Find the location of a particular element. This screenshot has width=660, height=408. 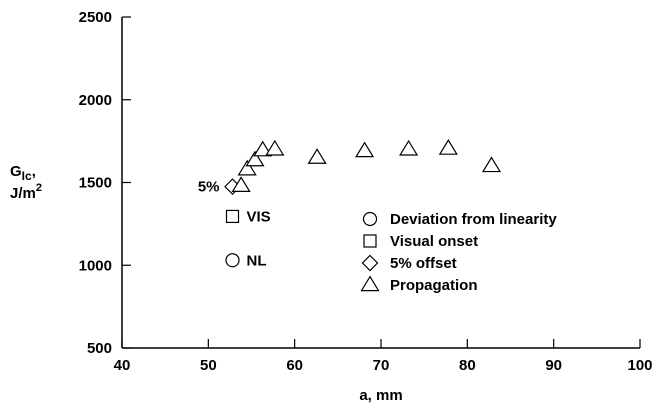

svg-text: GIc, is located at coordinates (23, 173).